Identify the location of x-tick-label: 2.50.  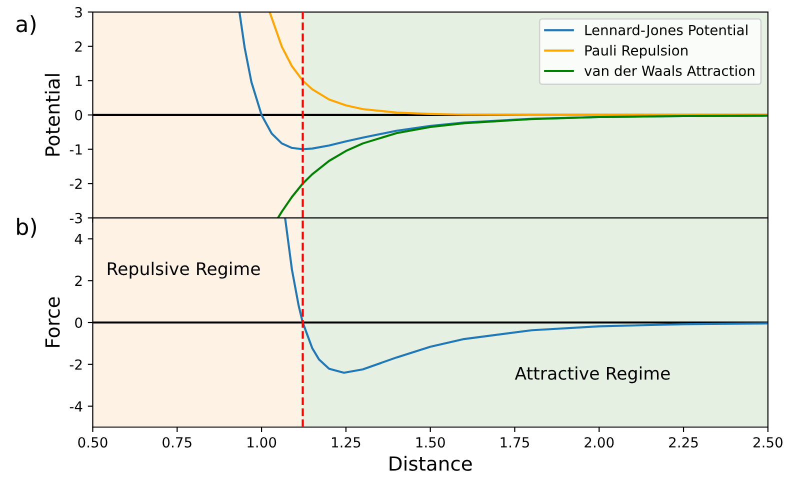
(767, 442).